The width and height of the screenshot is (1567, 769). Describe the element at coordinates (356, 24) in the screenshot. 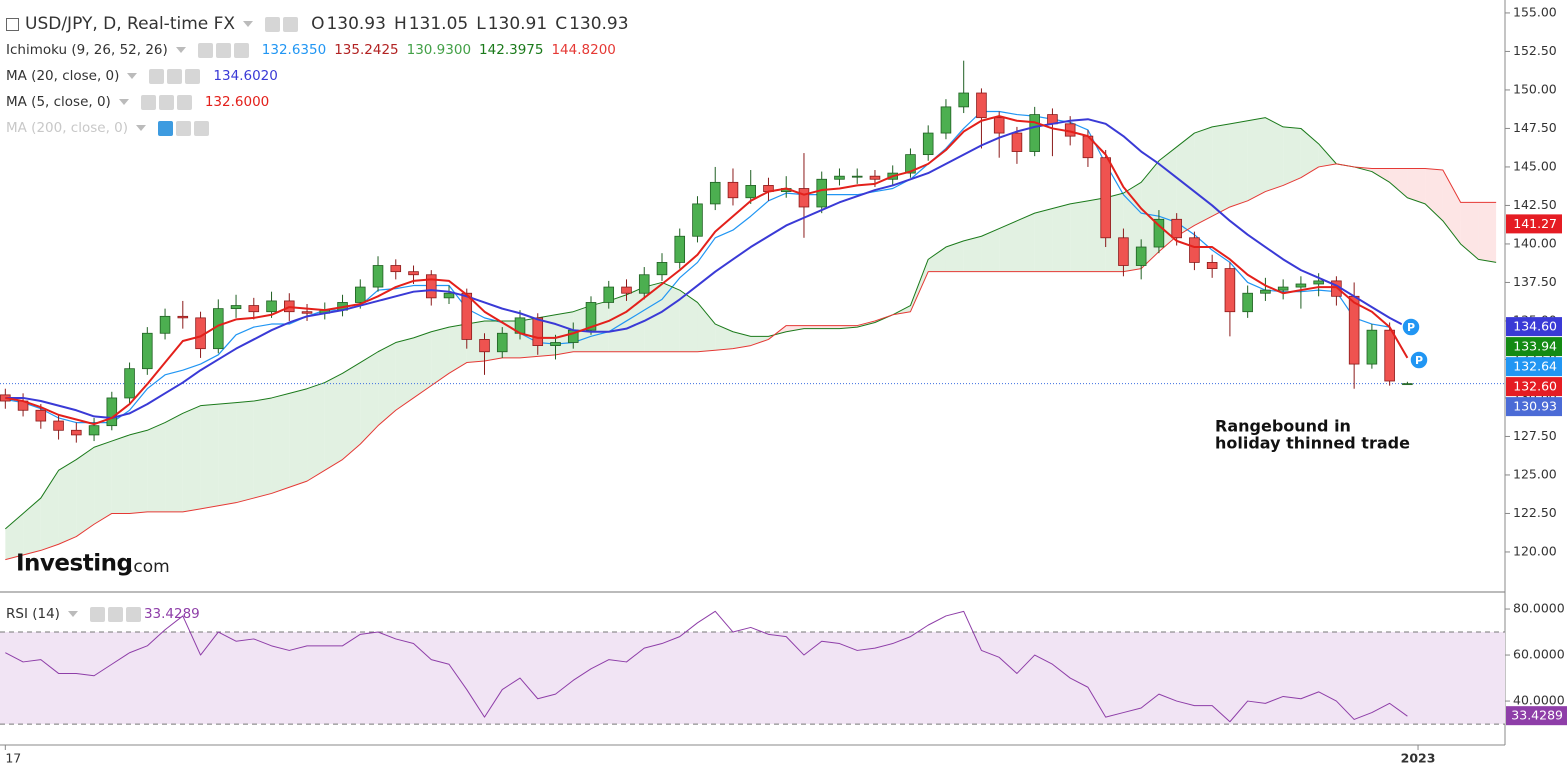

I see `ohlc-value: 130.93` at that location.